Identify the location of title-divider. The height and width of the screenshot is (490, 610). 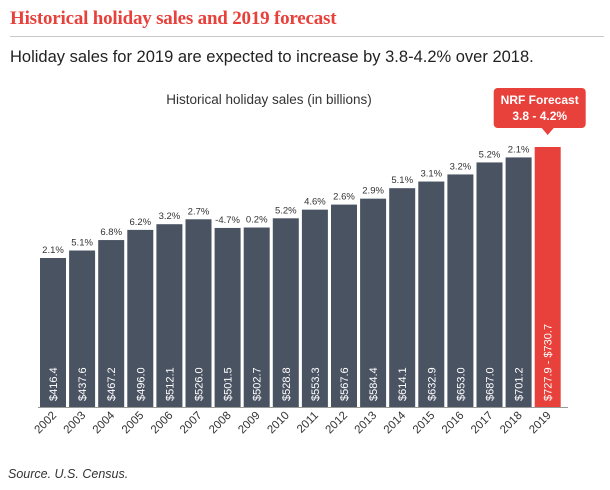
(307, 36).